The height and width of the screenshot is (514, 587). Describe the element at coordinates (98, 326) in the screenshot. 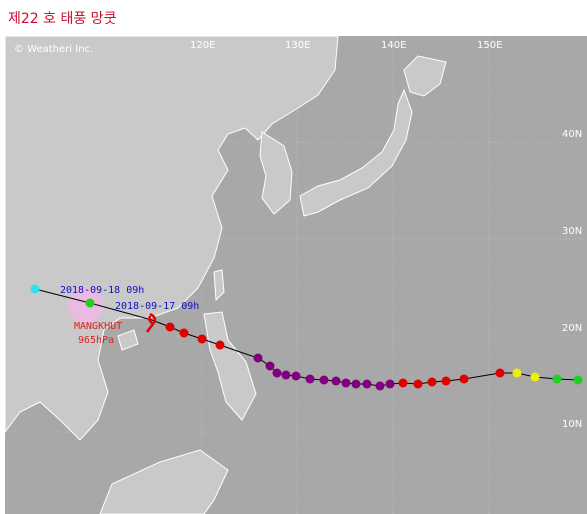

I see `typhoon-name: MANGKHUT` at that location.